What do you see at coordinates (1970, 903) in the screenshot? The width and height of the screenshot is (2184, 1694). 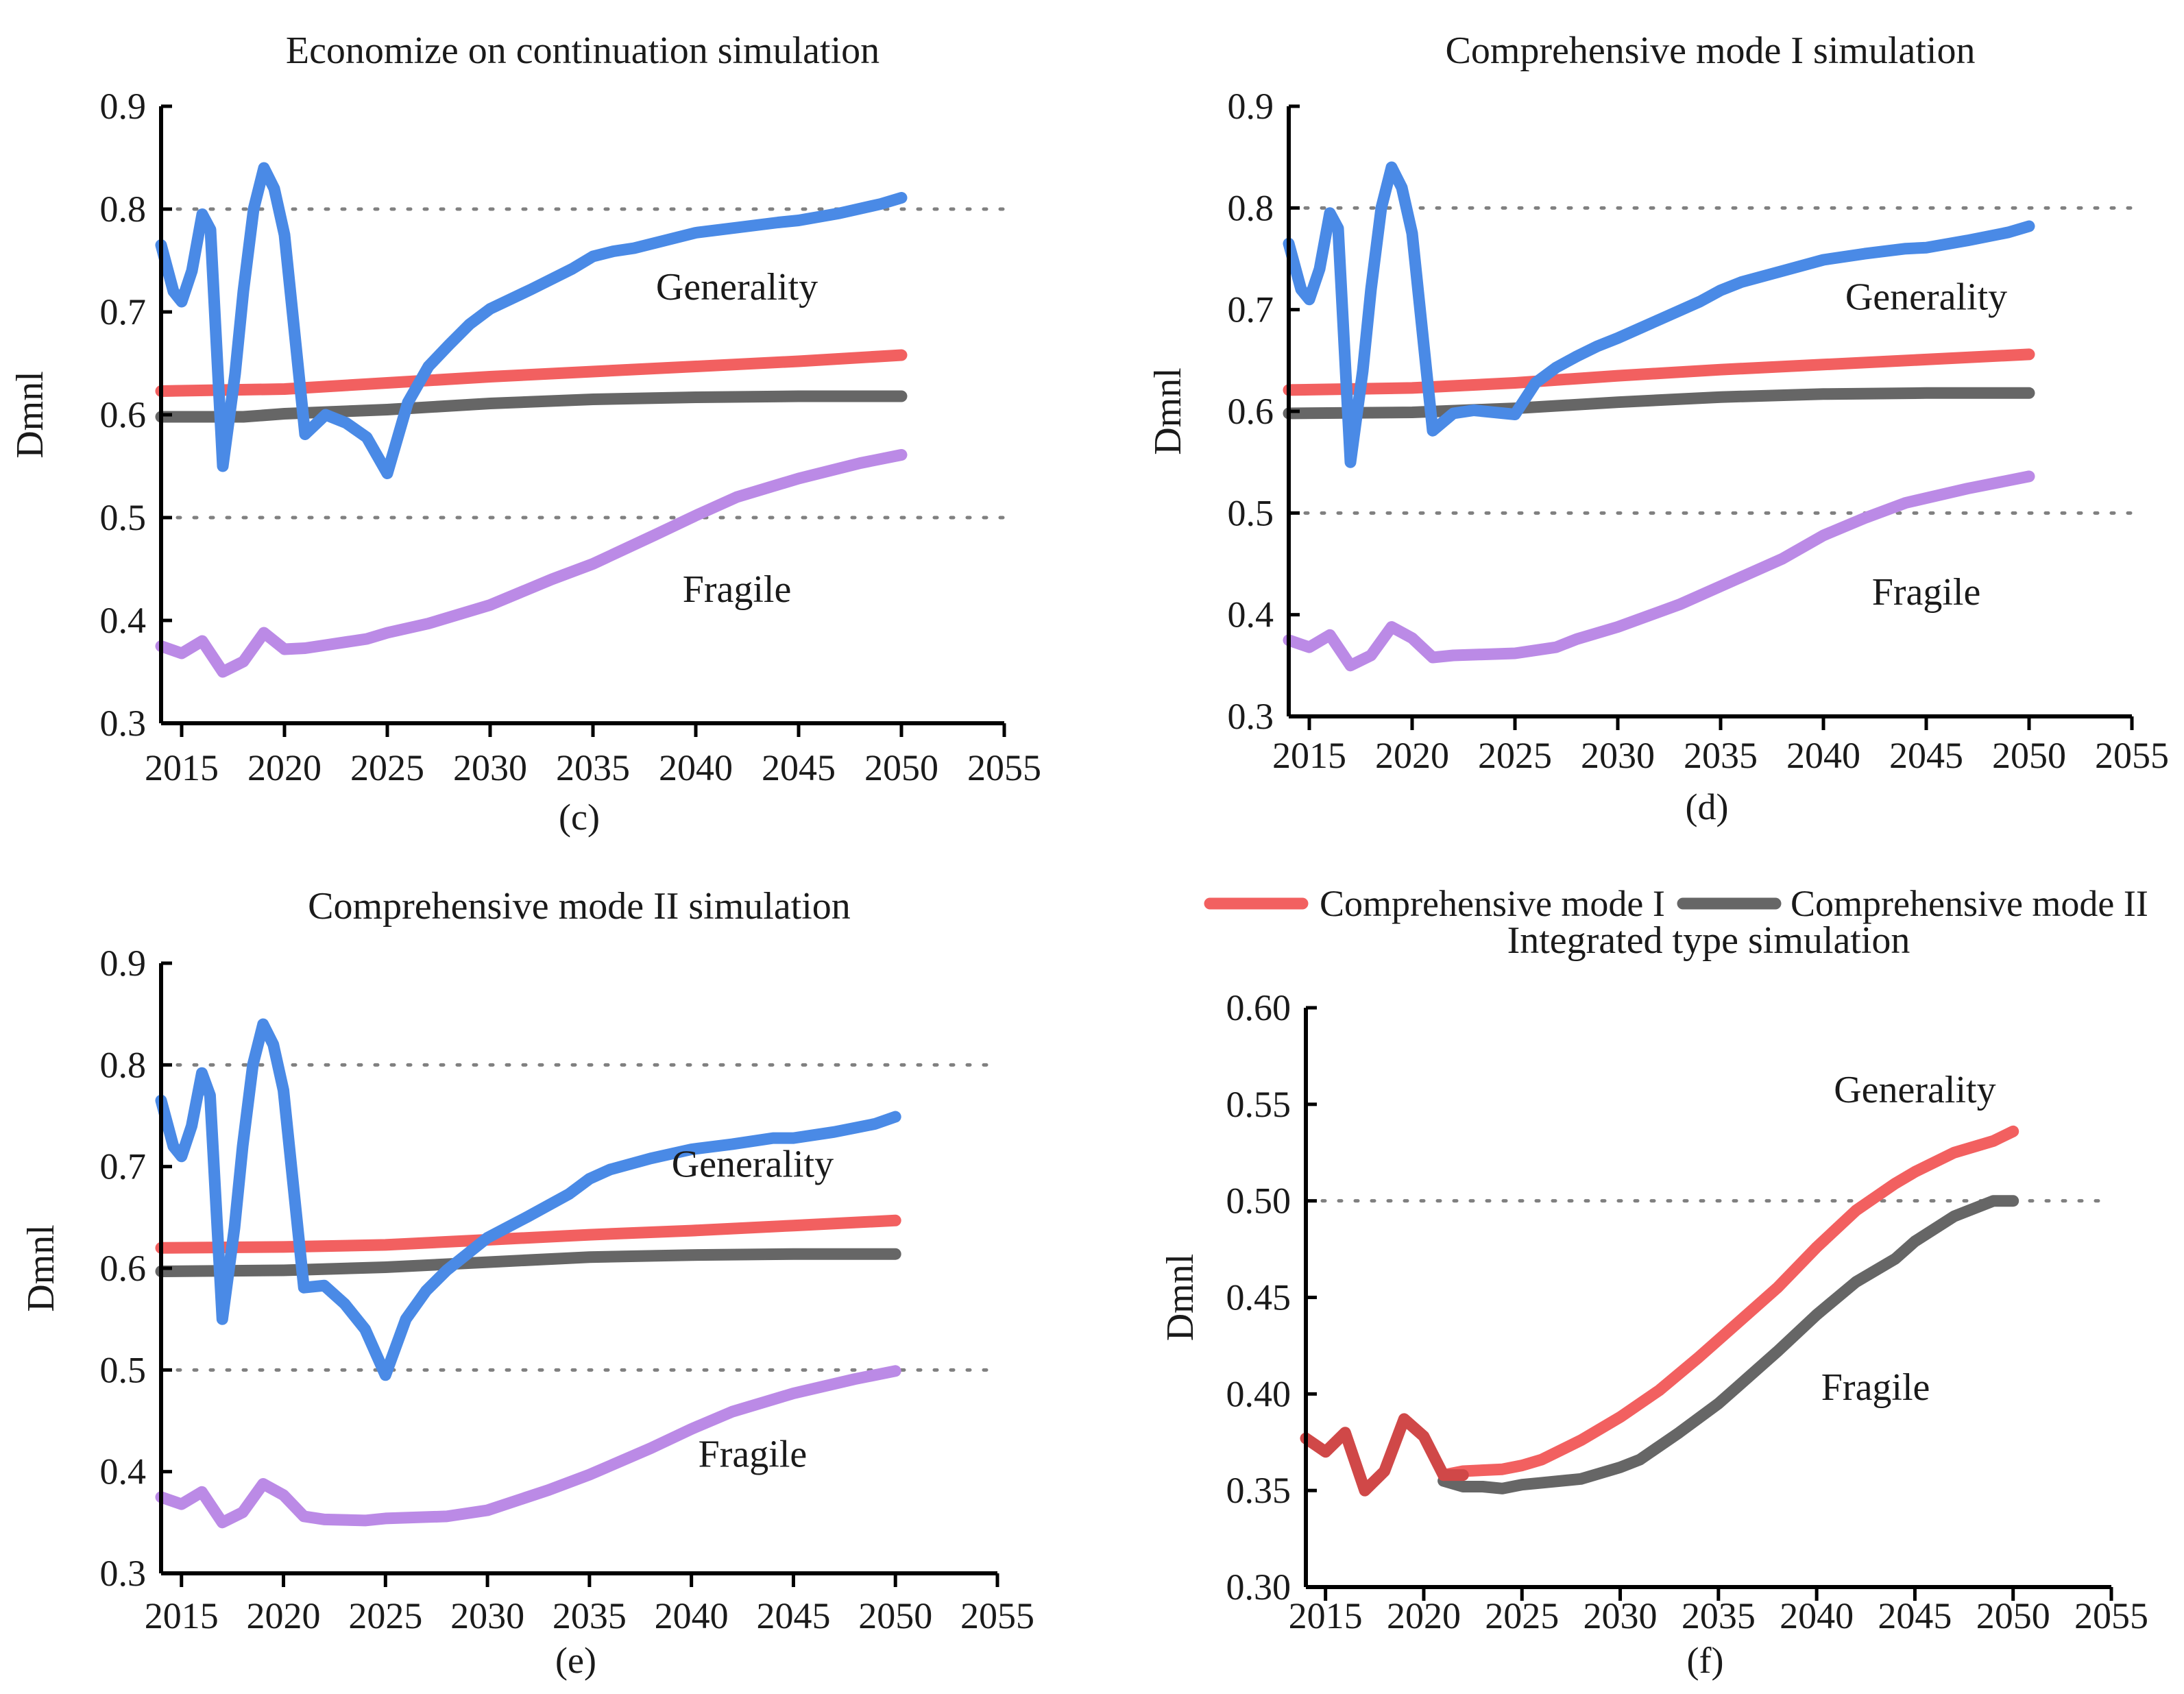 I see `legend-label: Comprehensive mode II` at bounding box center [1970, 903].